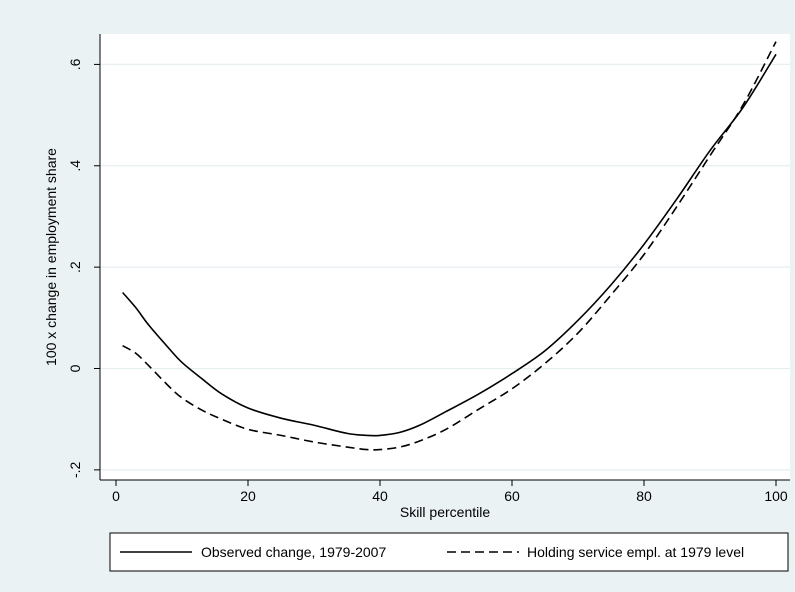 The width and height of the screenshot is (795, 592). I want to click on x-axis-ticks: 0 20 40 60 80 100, so click(450, 492).